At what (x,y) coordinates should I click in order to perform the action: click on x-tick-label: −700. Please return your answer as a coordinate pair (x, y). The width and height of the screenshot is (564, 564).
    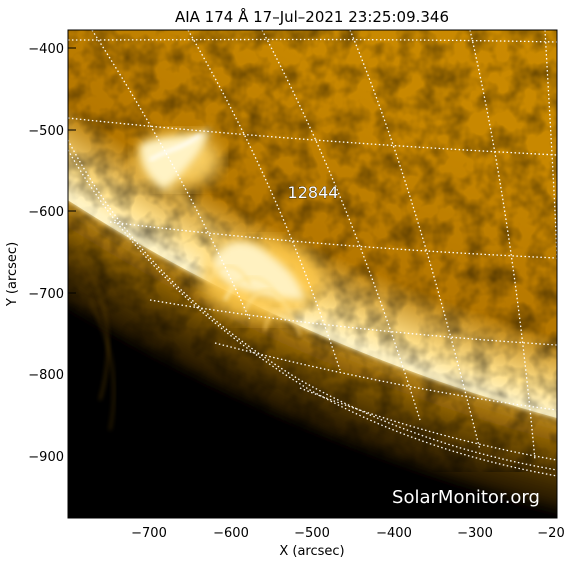
    Looking at the image, I should click on (149, 533).